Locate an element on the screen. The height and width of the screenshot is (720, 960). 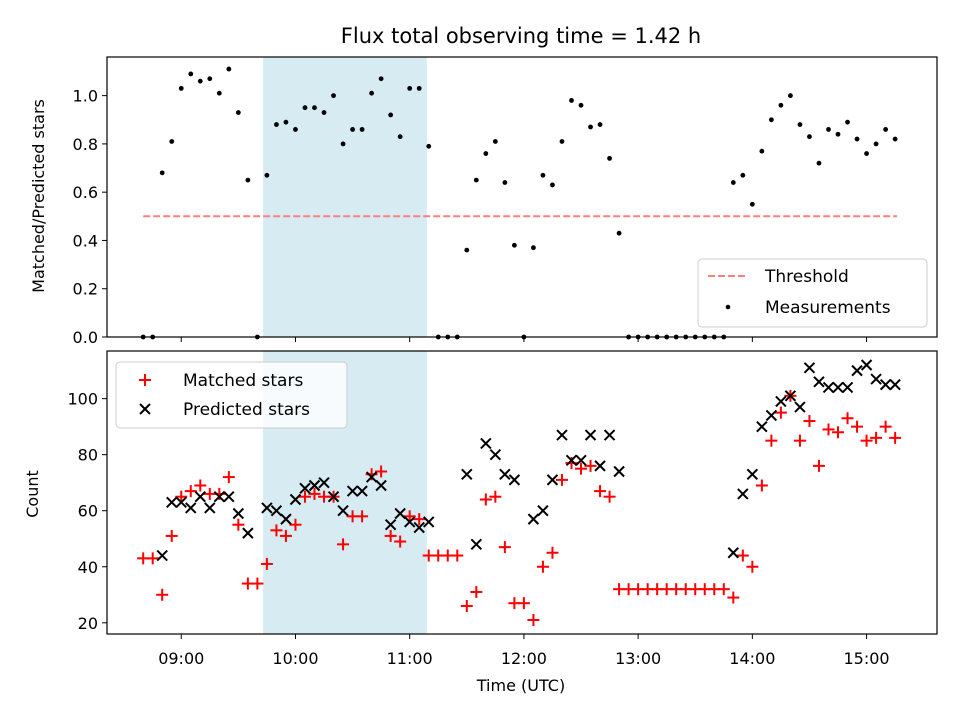
bottom-xtick-label: 12:00 is located at coordinates (524, 658).